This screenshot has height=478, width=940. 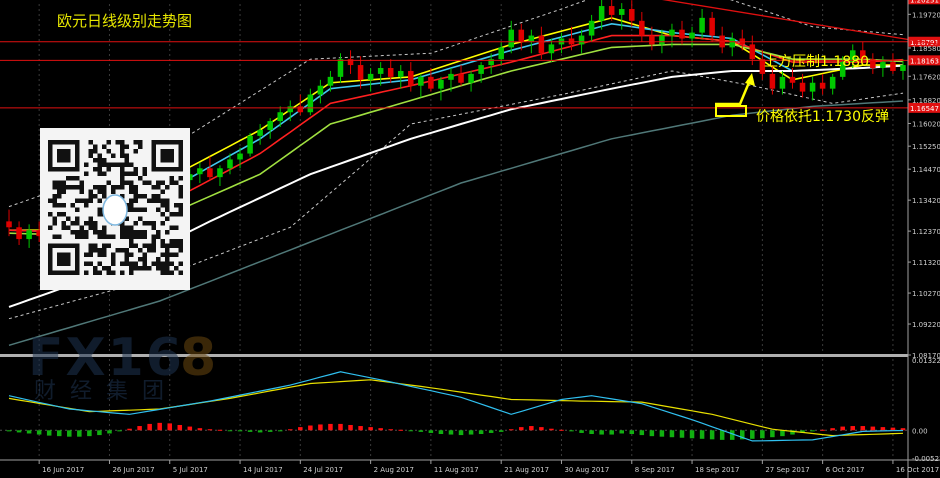 What do you see at coordinates (926, 201) in the screenshot?
I see `y-tick-label: 1.13420` at bounding box center [926, 201].